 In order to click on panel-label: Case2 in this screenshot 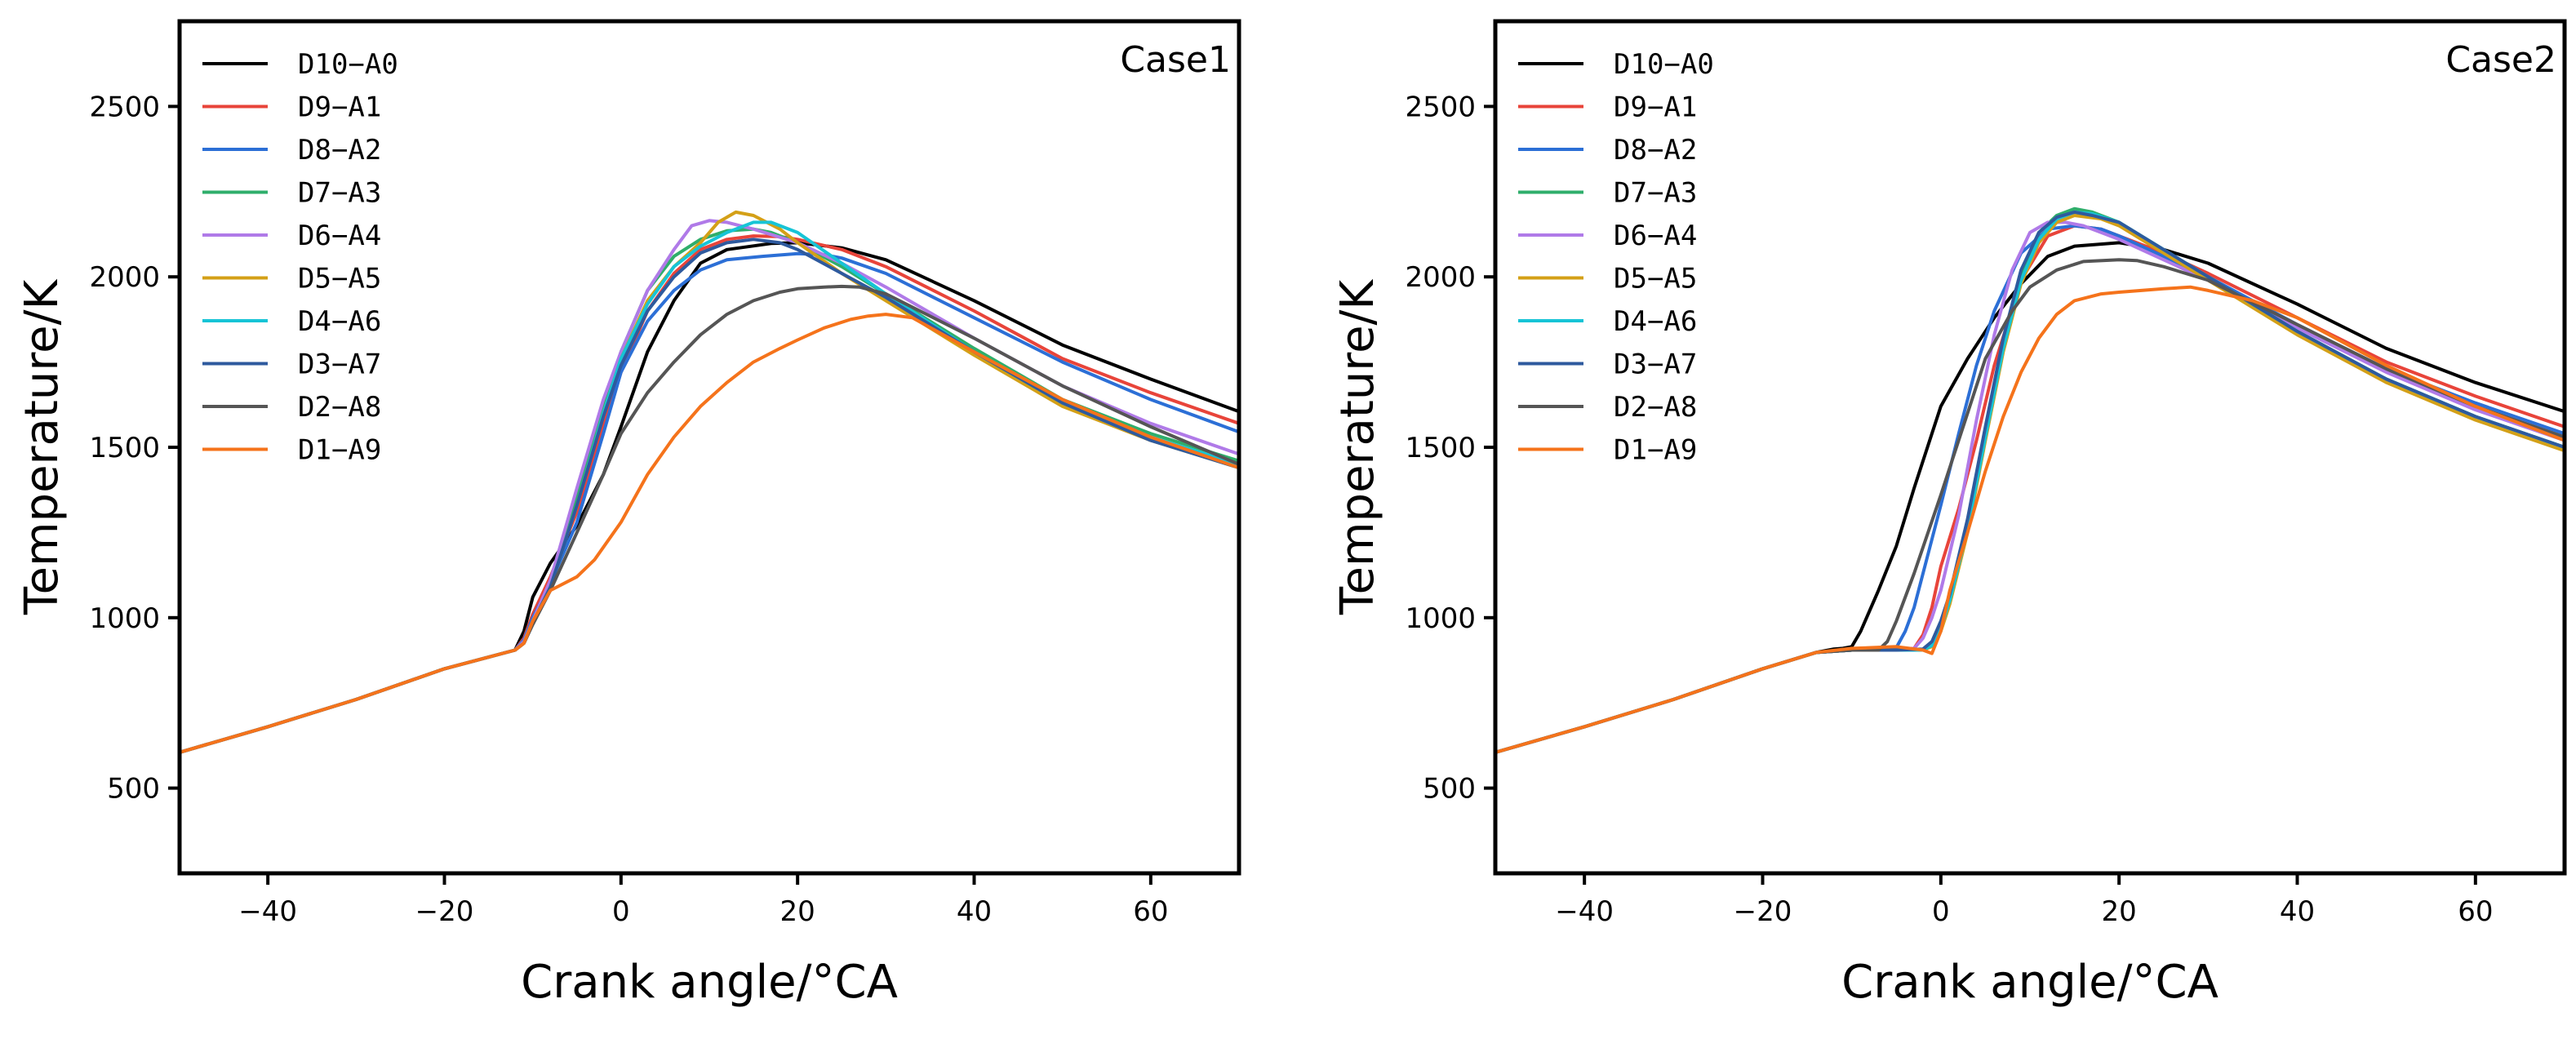, I will do `click(2500, 60)`.